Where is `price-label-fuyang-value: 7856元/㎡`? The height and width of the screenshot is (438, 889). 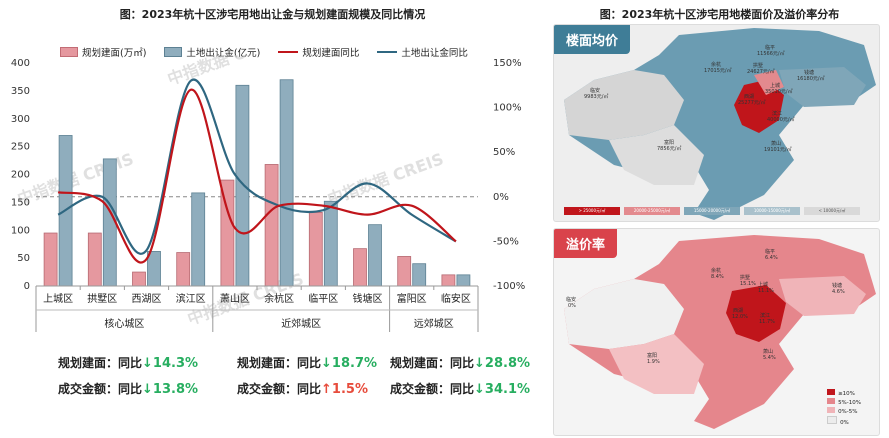
price-label-fuyang-value: 7856元/㎡ is located at coordinates (669, 148).